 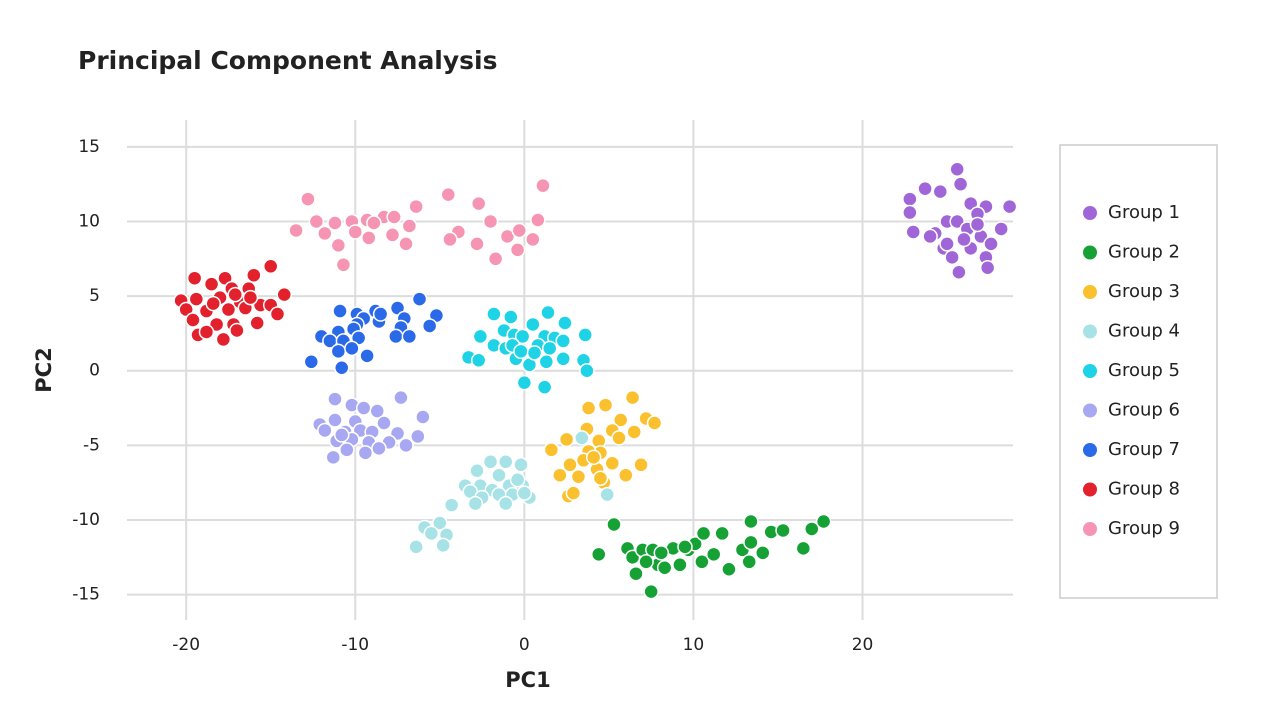 I want to click on legend-label: Group 1, so click(x=1144, y=212).